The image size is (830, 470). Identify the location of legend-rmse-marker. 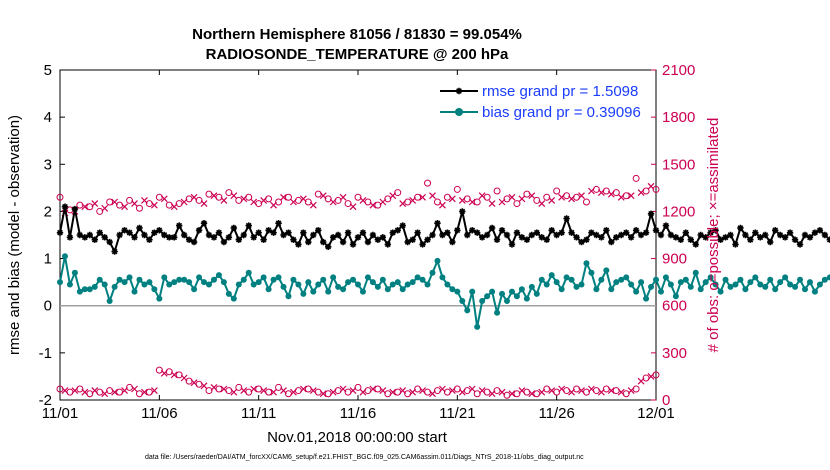
(459, 91).